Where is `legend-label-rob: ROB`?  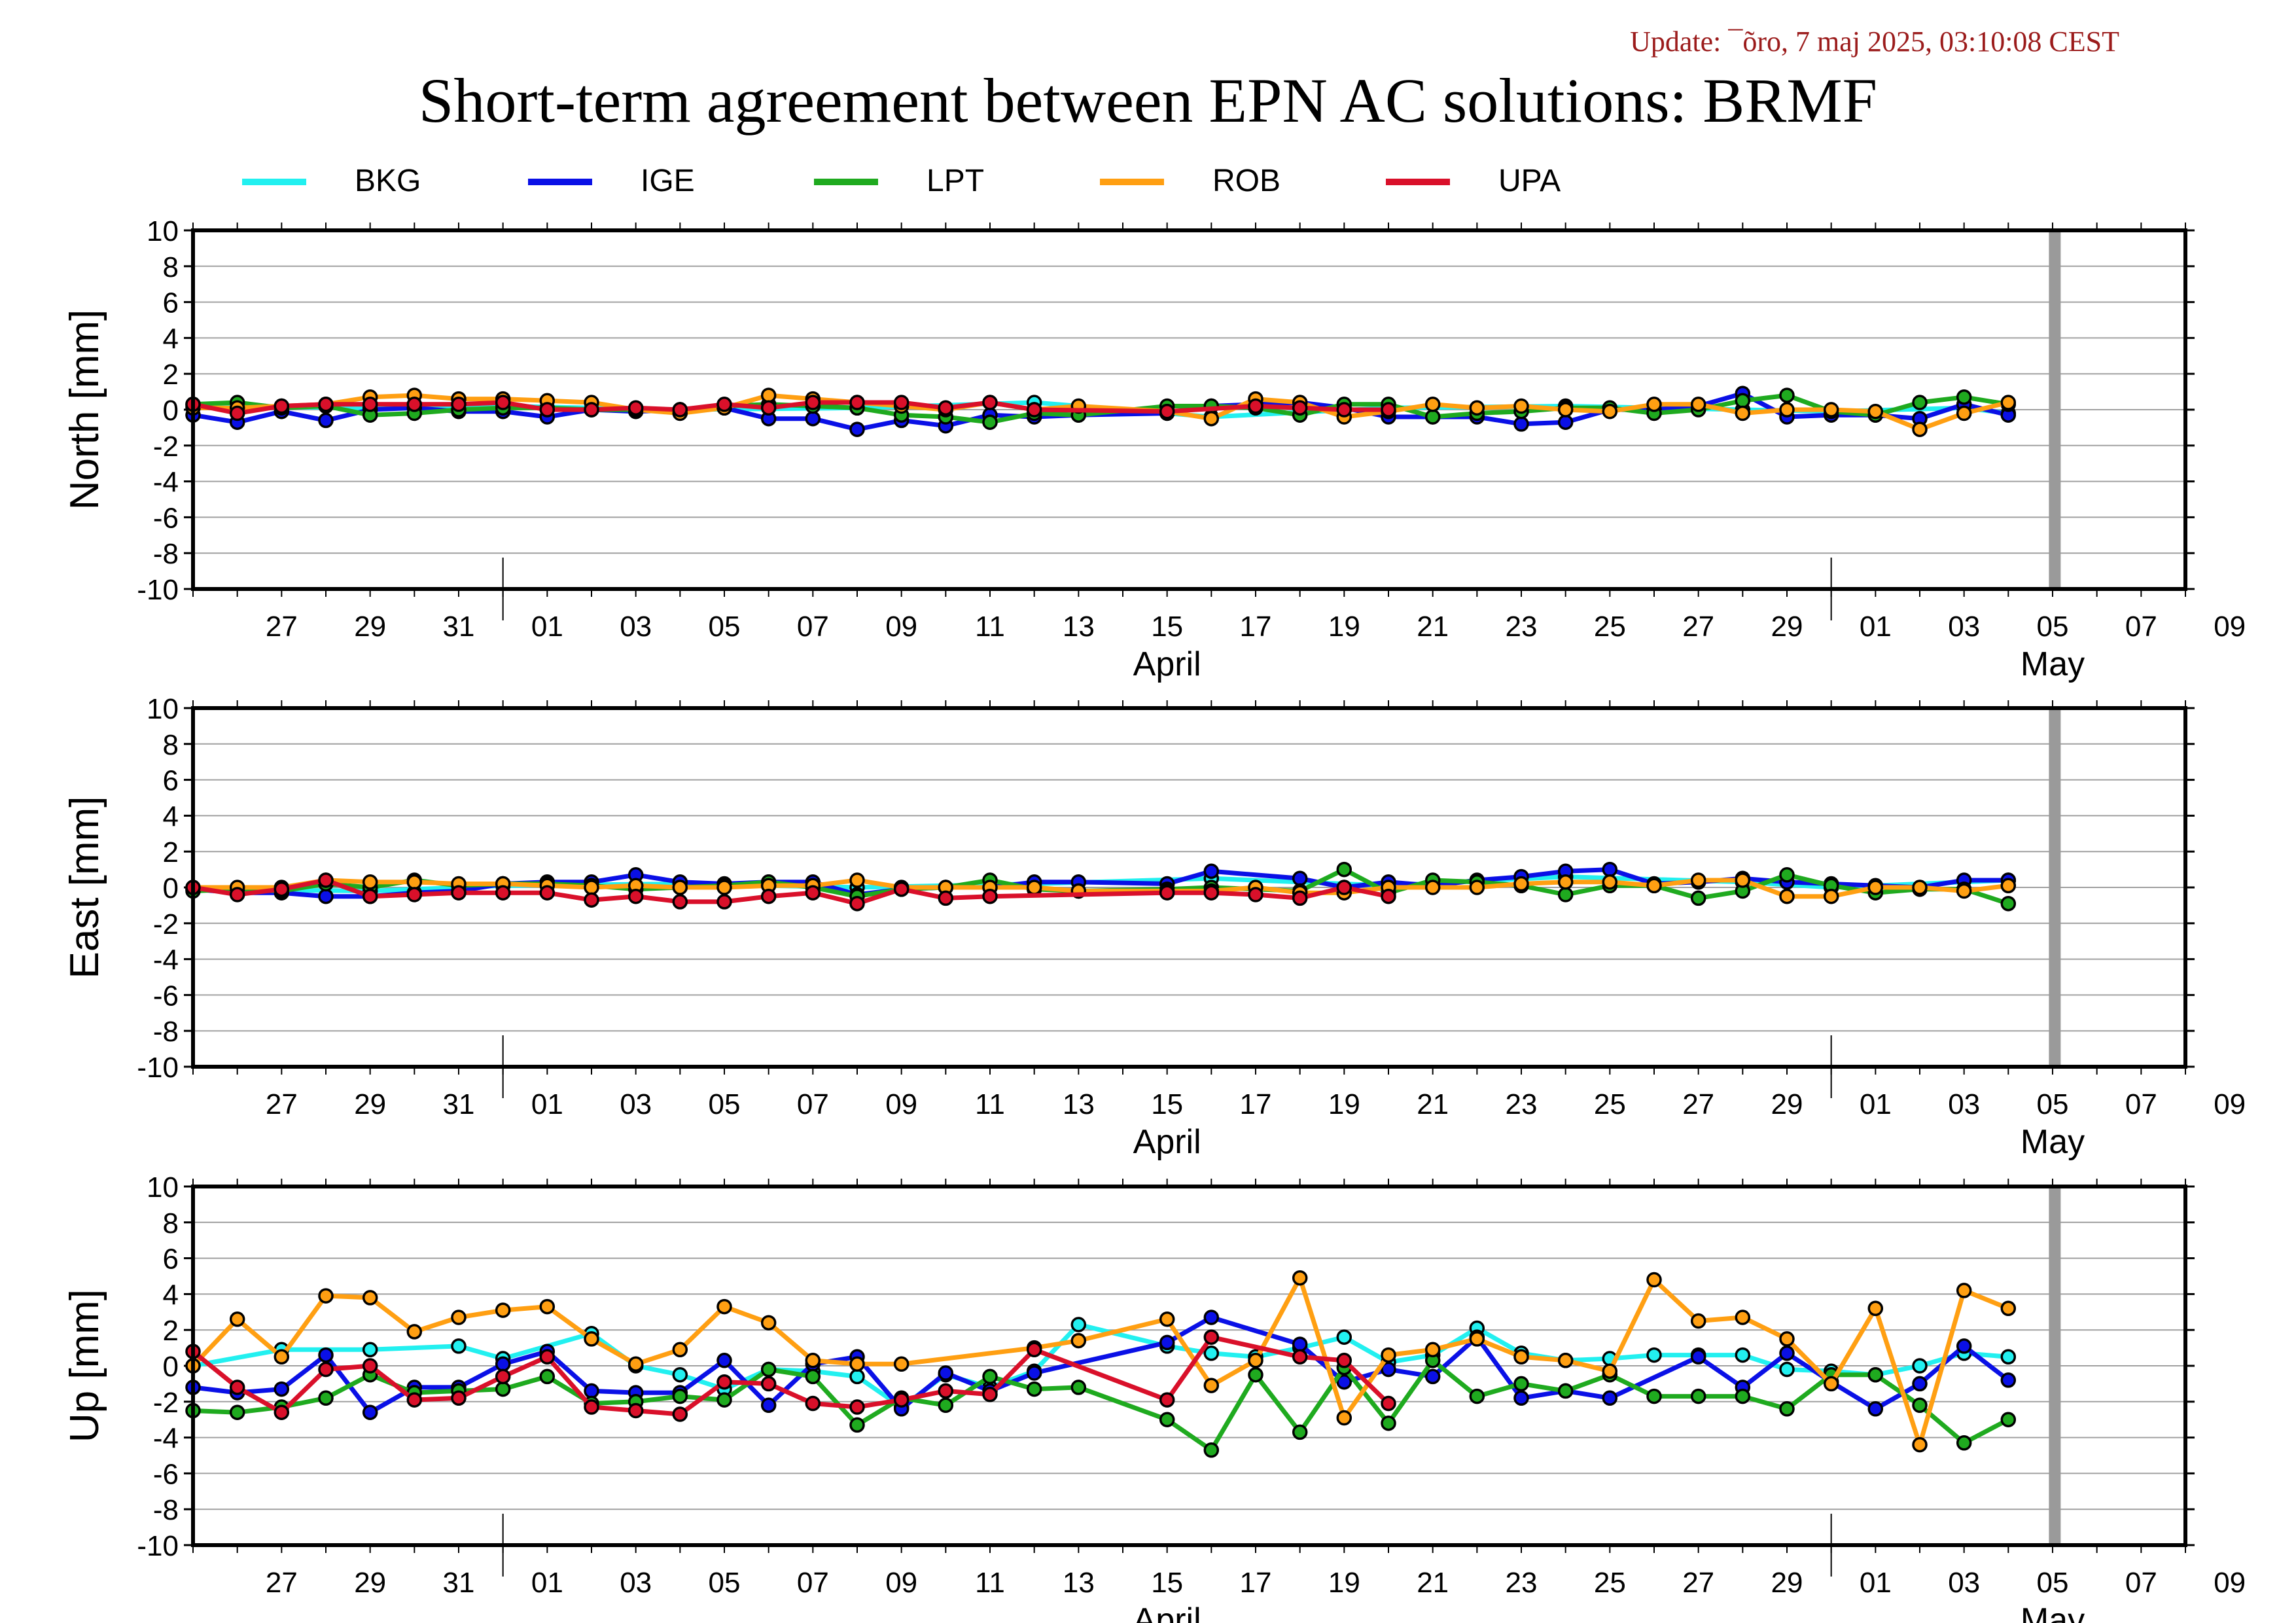
legend-label-rob: ROB is located at coordinates (1246, 181).